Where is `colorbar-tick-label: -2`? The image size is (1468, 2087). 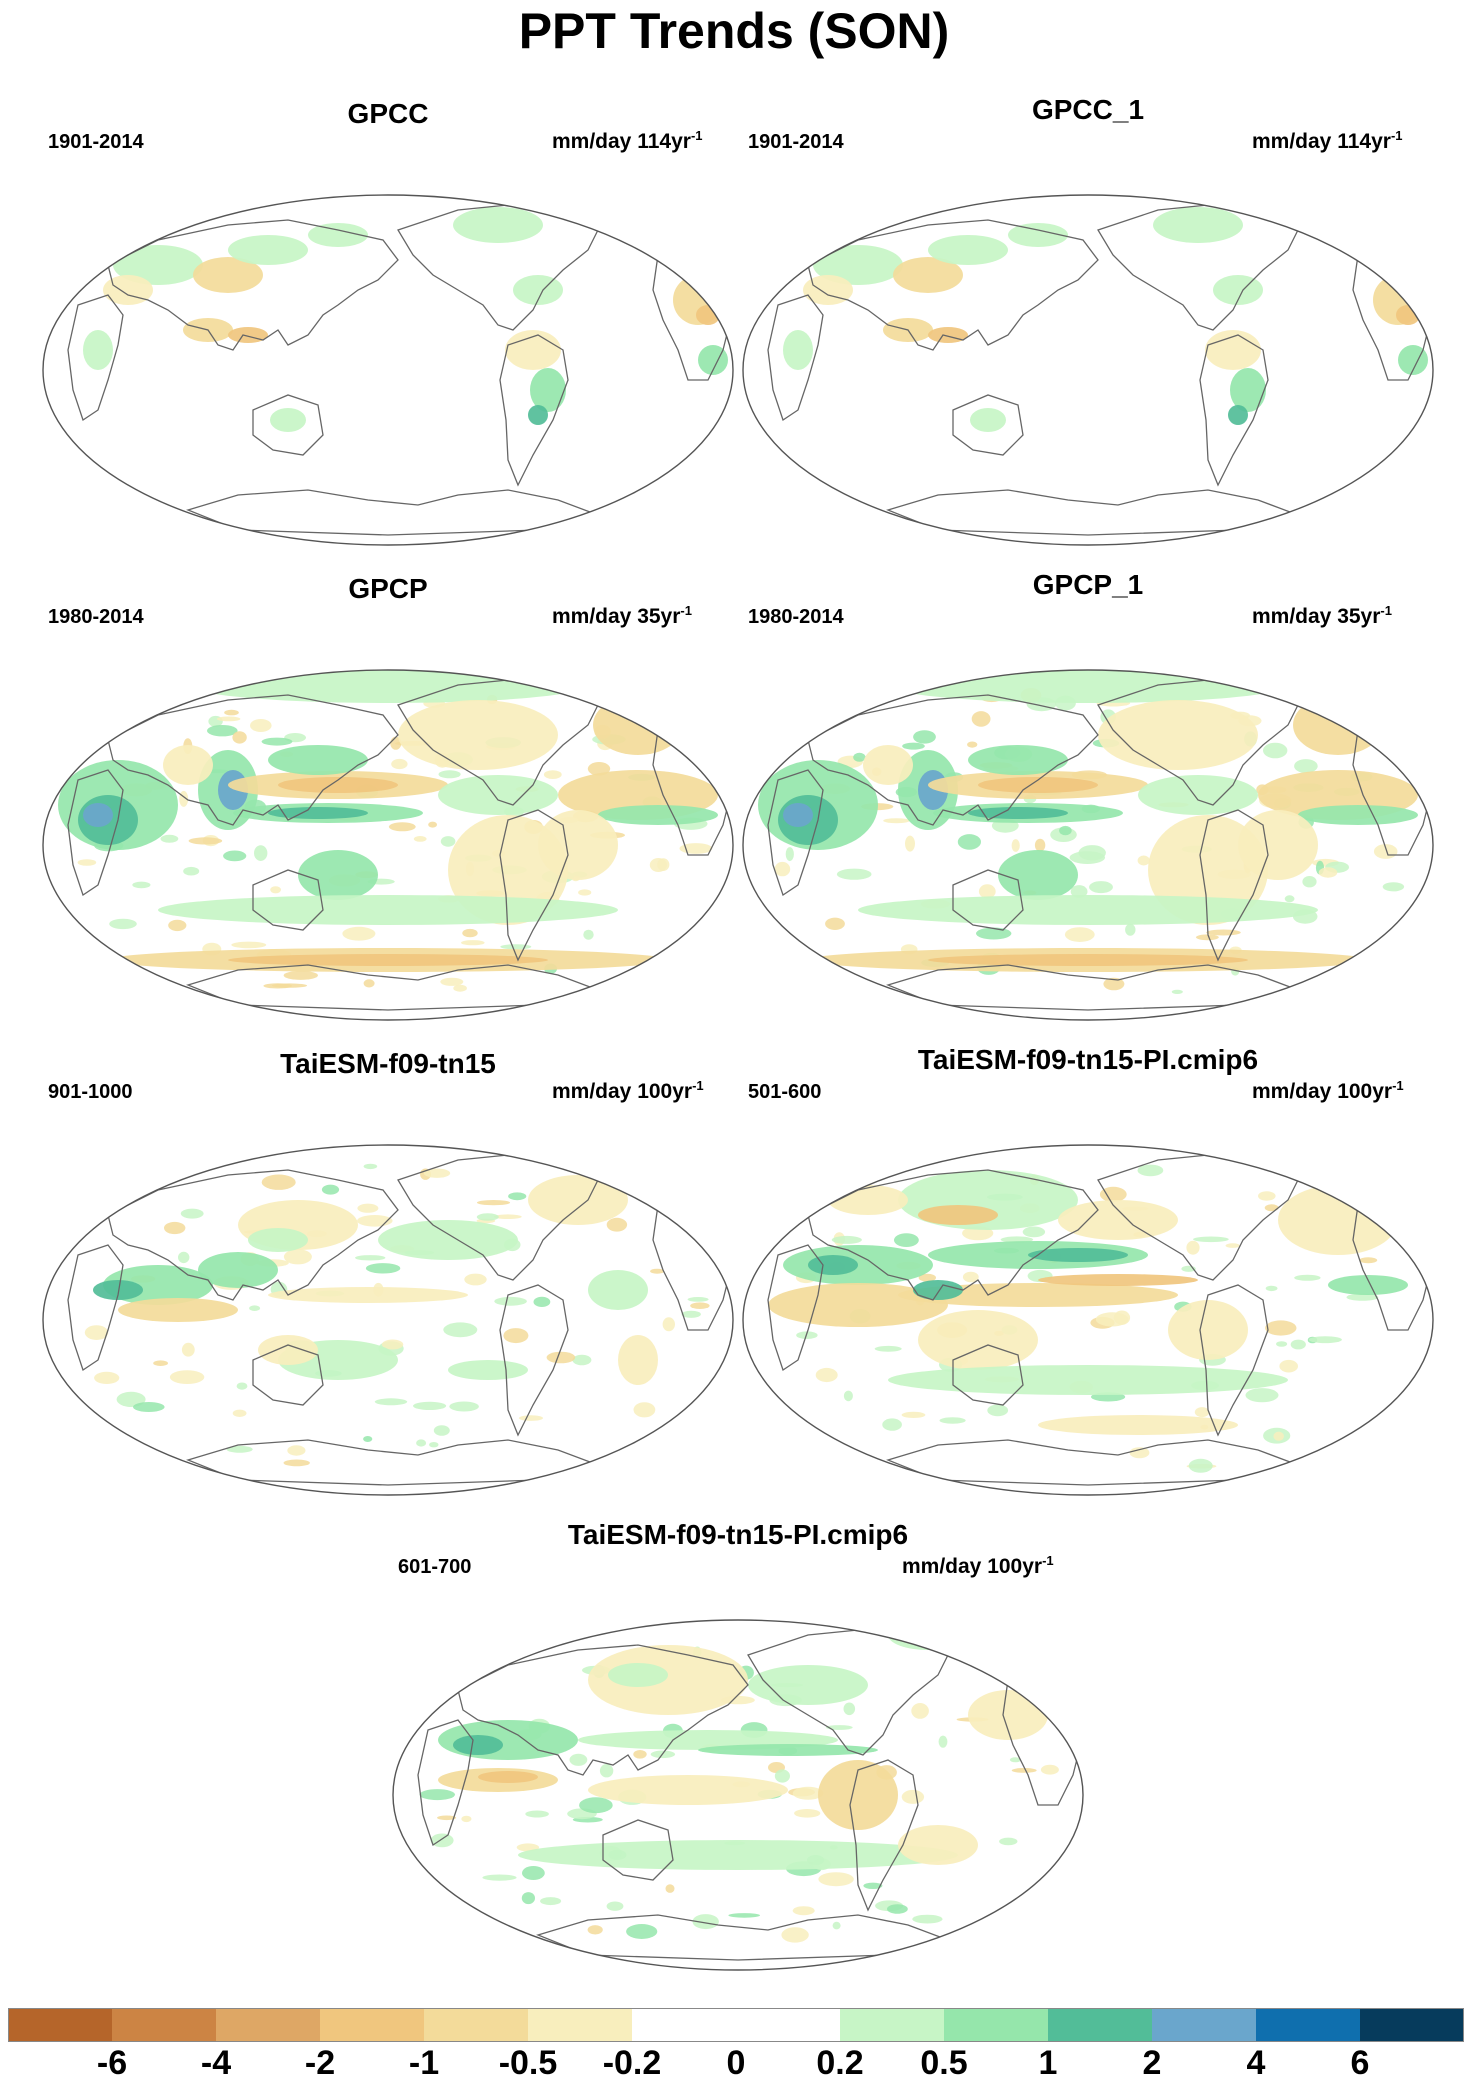
colorbar-tick-label: -2 is located at coordinates (320, 2063).